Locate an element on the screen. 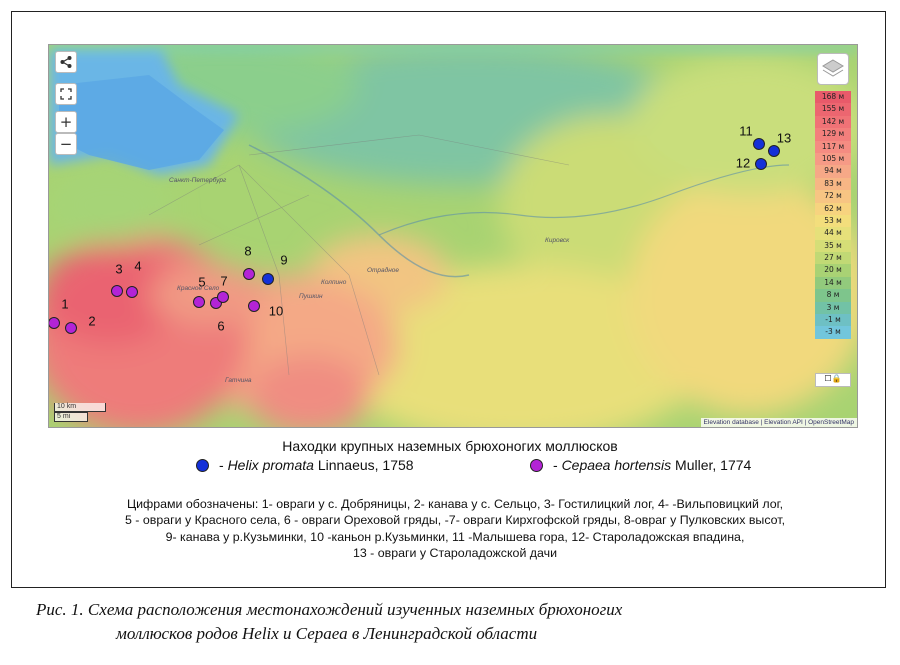 The height and width of the screenshot is (665, 900). cepaea-species: Сераеа hortensis is located at coordinates (616, 465).